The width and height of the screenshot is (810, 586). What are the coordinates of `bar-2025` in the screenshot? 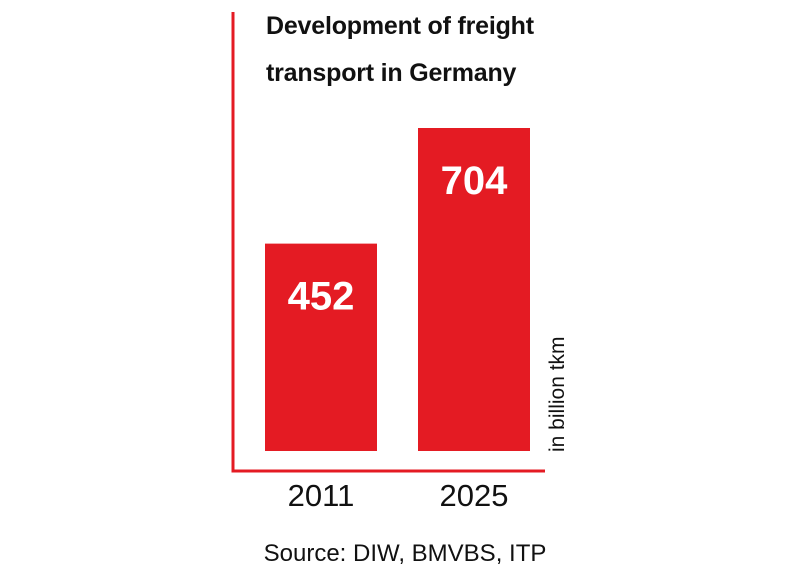 It's located at (474, 289).